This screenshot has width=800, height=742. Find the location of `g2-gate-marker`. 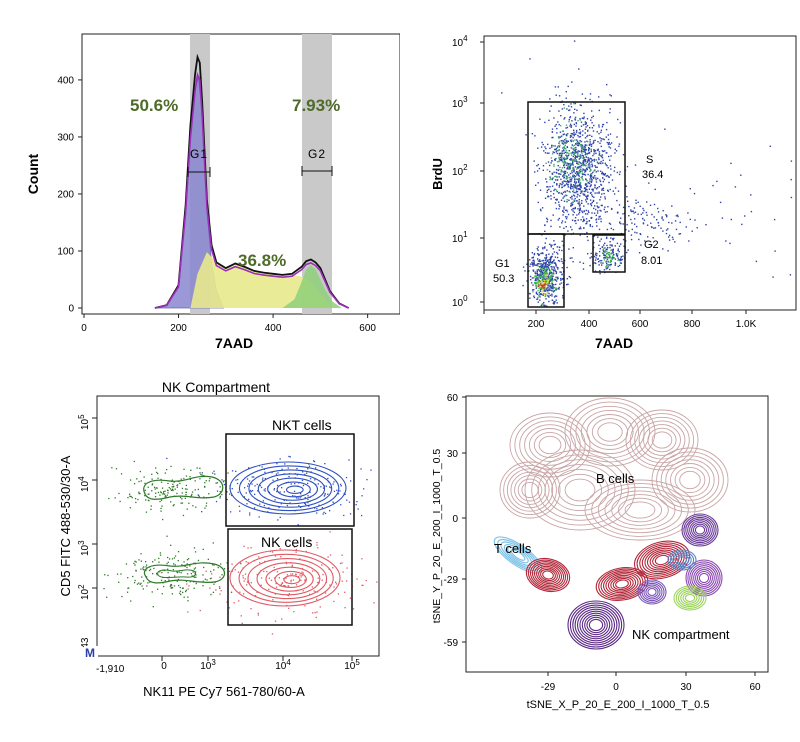

g2-gate-marker is located at coordinates (317, 171).